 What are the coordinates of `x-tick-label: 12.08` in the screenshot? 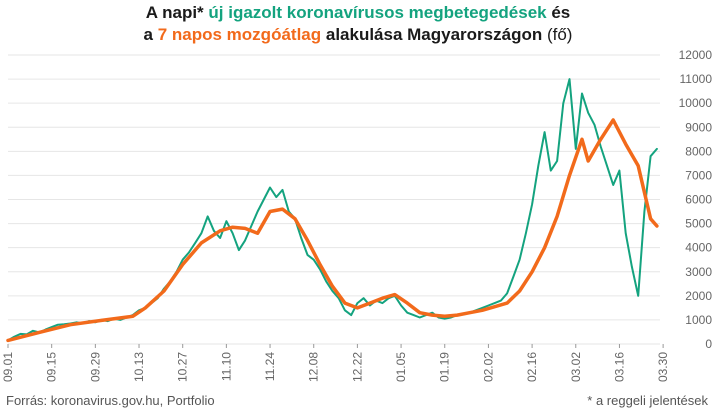 It's located at (314, 367).